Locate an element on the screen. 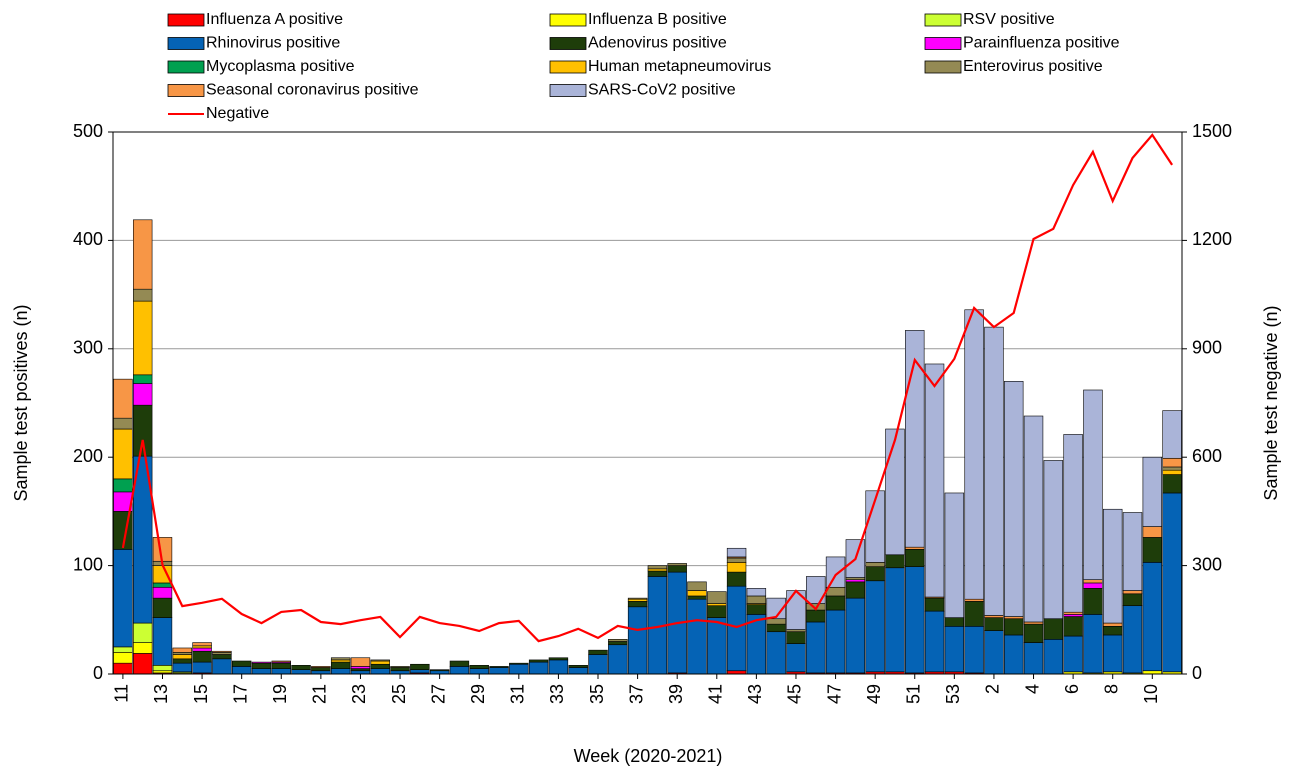 Image resolution: width=1289 pixels, height=770 pixels. y-tick-label: 100 is located at coordinates (88, 564).